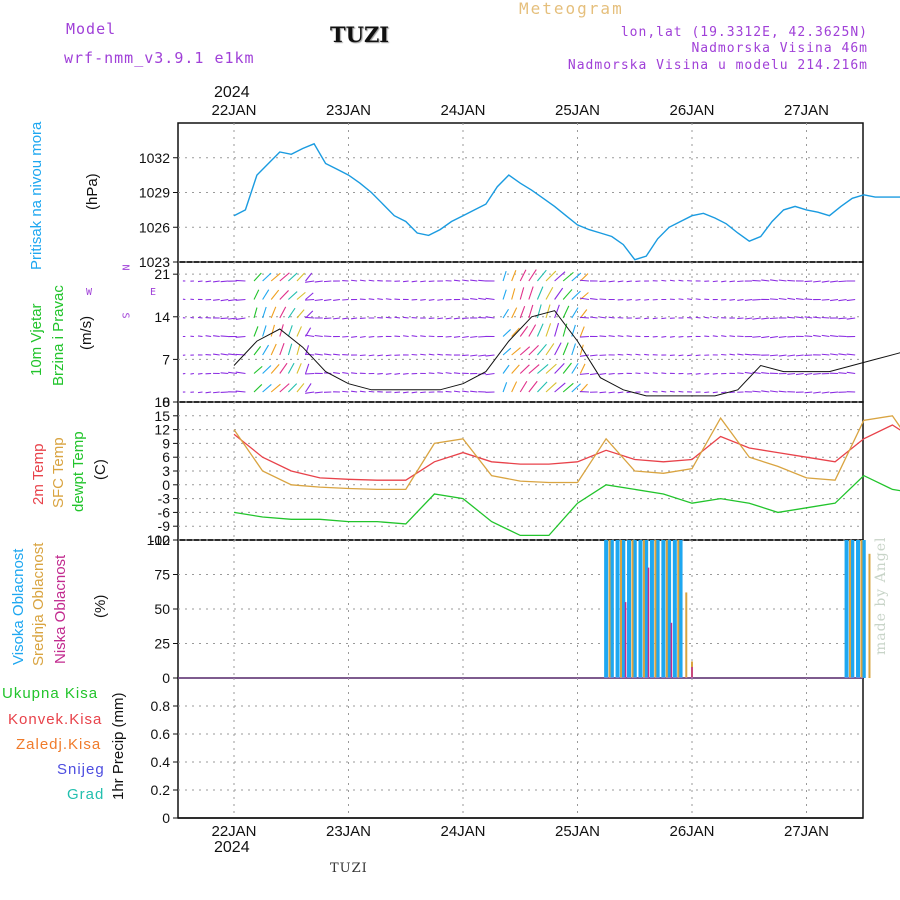 The width and height of the screenshot is (900, 900). Describe the element at coordinates (360, 34) in the screenshot. I see `location-title: TUZI` at that location.